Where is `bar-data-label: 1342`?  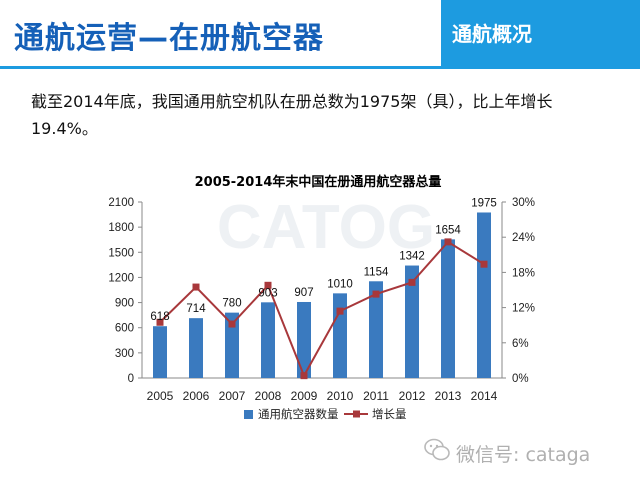 bar-data-label: 1342 is located at coordinates (412, 257).